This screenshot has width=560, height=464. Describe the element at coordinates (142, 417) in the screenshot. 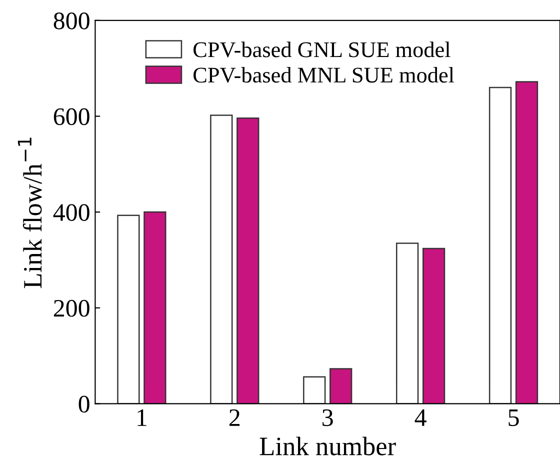

I see `x-tick-label: 1` at that location.